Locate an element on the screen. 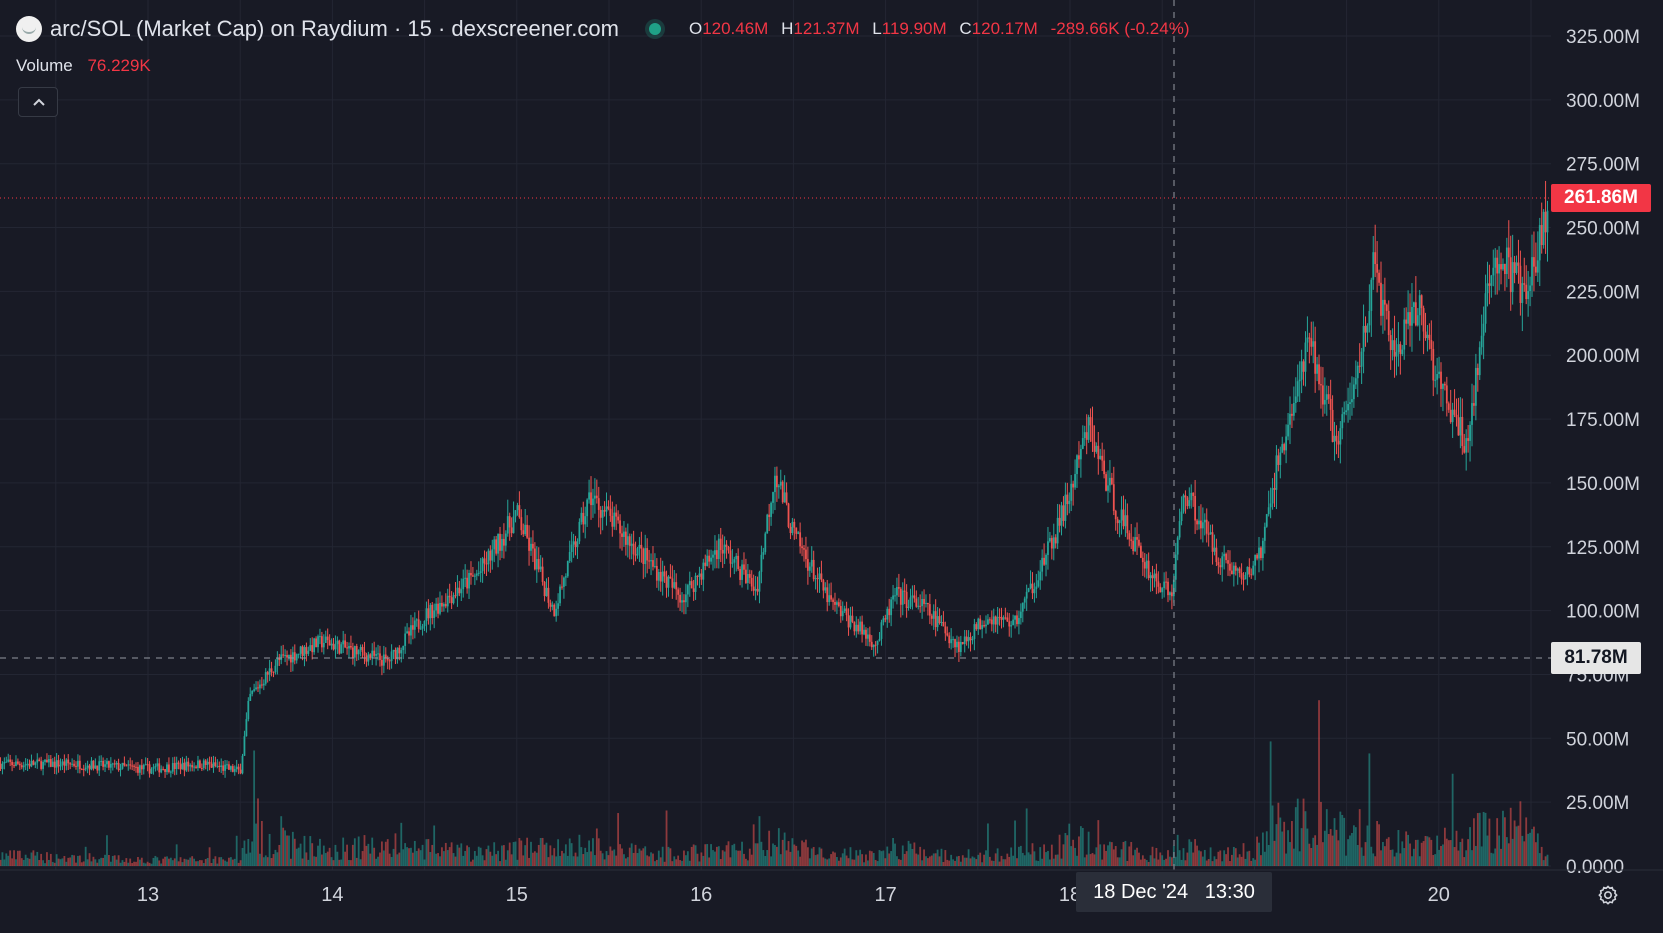 The image size is (1663, 933). collapse-legend-button is located at coordinates (38, 102).